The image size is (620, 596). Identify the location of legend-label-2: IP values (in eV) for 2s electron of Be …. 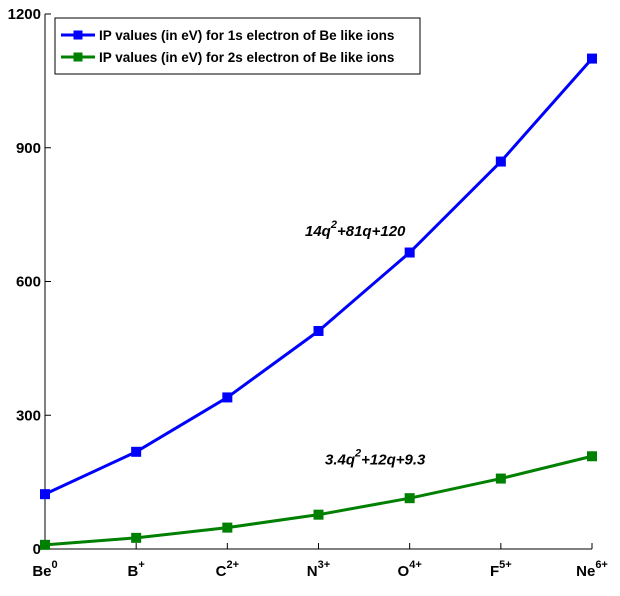
(246, 57).